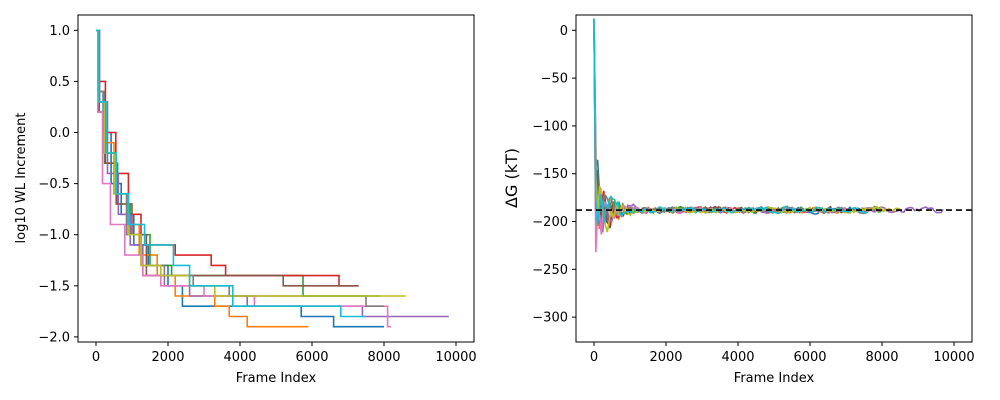 The width and height of the screenshot is (1000, 400). What do you see at coordinates (54, 286) in the screenshot?
I see `left-y-tick-label: −1.5` at bounding box center [54, 286].